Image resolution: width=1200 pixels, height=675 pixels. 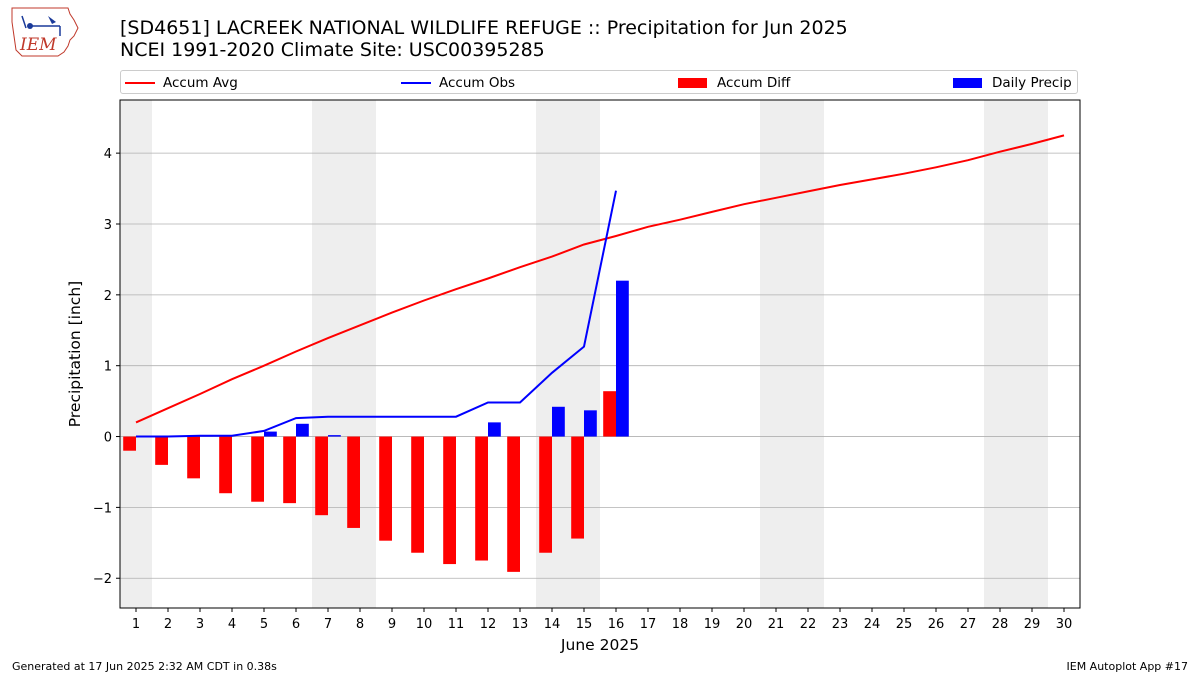 What do you see at coordinates (1032, 83) in the screenshot?
I see `legend-label-daily-precip: Daily Precip` at bounding box center [1032, 83].